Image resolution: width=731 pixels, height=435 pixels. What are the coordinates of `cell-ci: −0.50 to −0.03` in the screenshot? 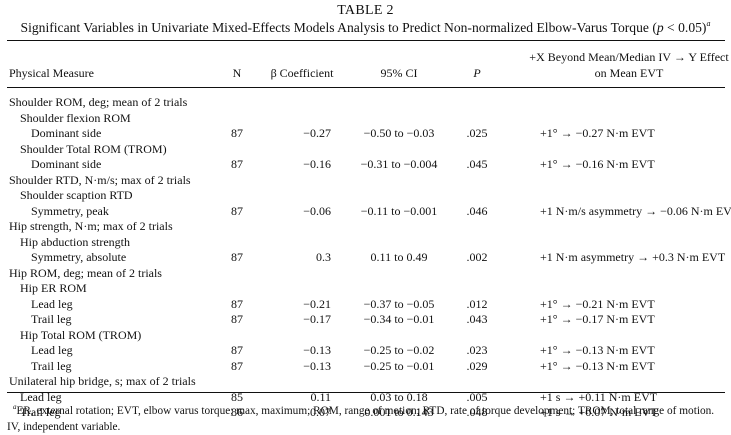 It's located at (399, 133).